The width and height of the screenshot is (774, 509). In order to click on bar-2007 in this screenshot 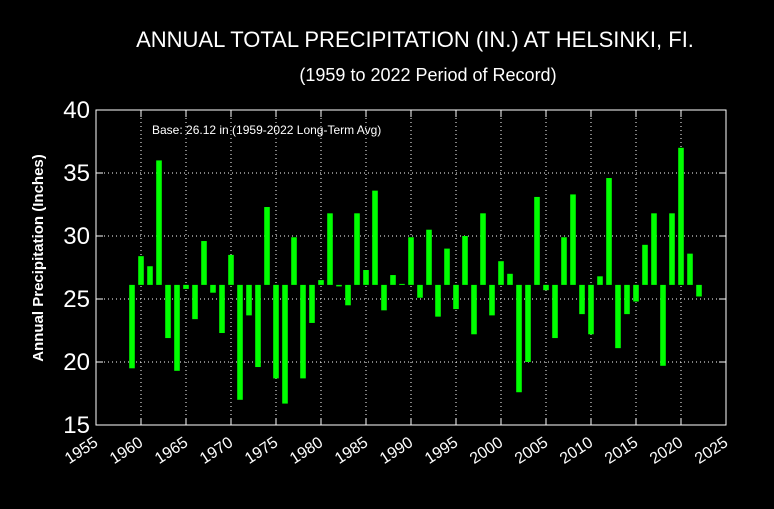, I will do `click(564, 261)`.